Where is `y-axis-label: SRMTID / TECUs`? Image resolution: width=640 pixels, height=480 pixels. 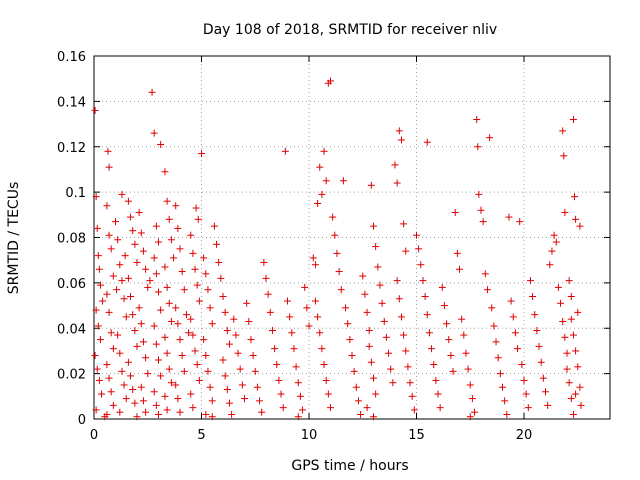
y-axis-label: SRMTID / TECUs is located at coordinates (14, 238).